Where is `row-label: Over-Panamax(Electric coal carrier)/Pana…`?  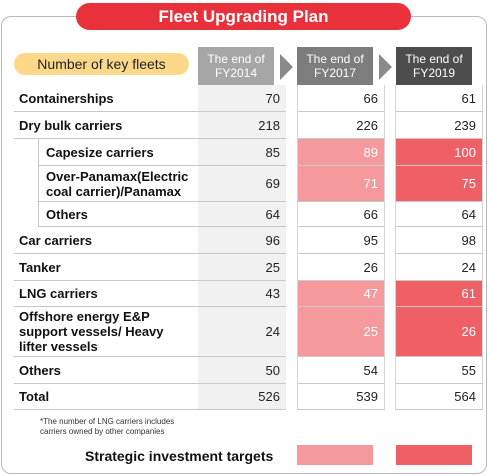 row-label: Over-Panamax(Electric coal carrier)/Pana… is located at coordinates (118, 184).